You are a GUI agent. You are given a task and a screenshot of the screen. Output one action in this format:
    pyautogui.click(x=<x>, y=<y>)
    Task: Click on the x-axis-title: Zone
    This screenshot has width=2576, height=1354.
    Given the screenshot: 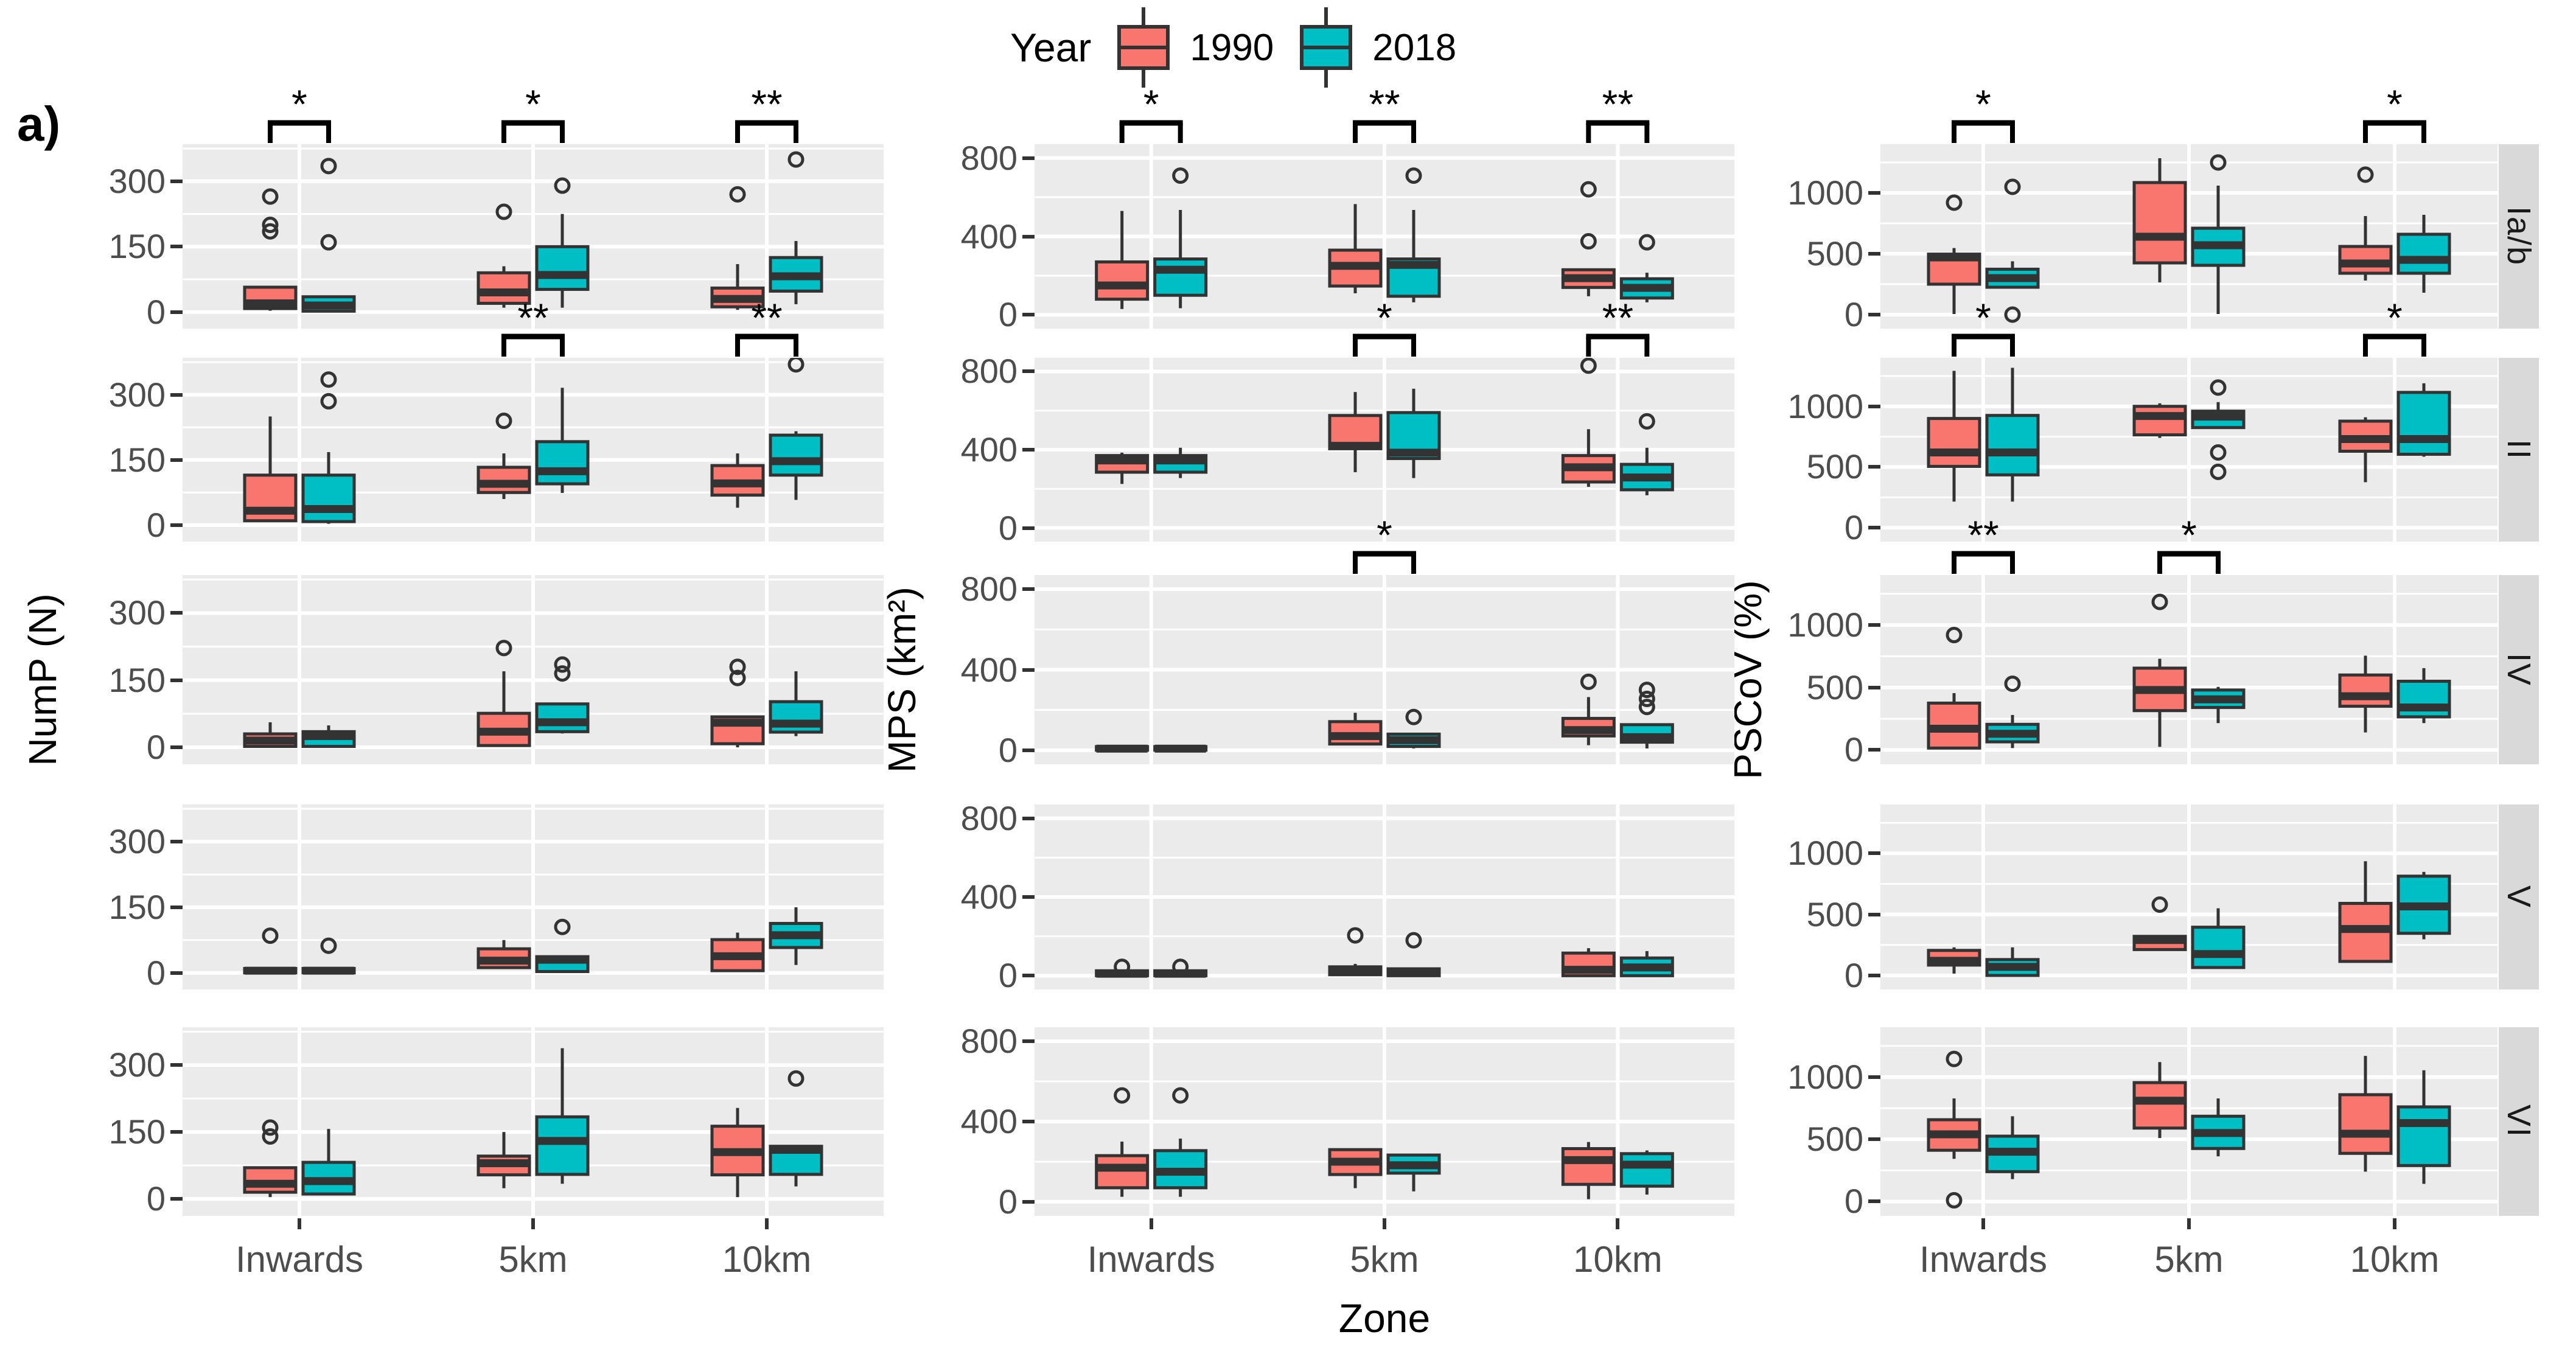 What is the action you would take?
    pyautogui.click(x=1384, y=1318)
    